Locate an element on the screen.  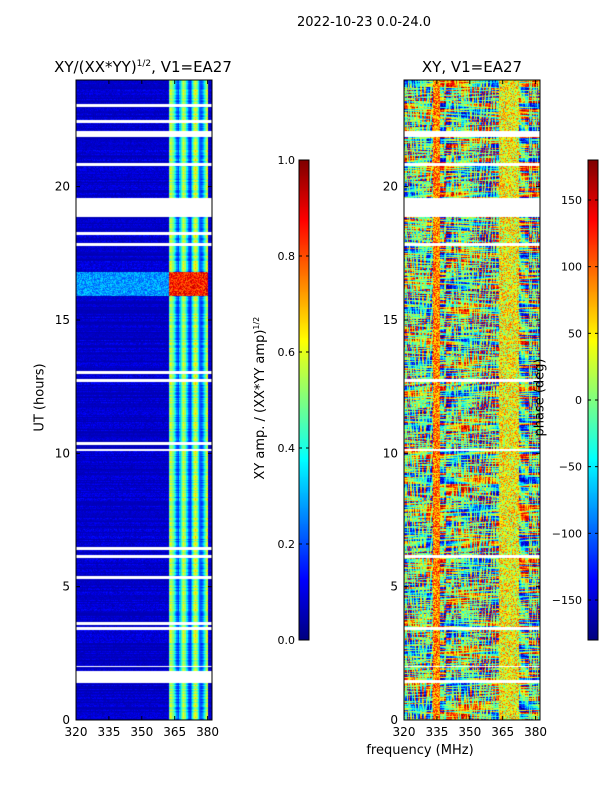
panel2-xtick-label: 365 is located at coordinates (502, 732).